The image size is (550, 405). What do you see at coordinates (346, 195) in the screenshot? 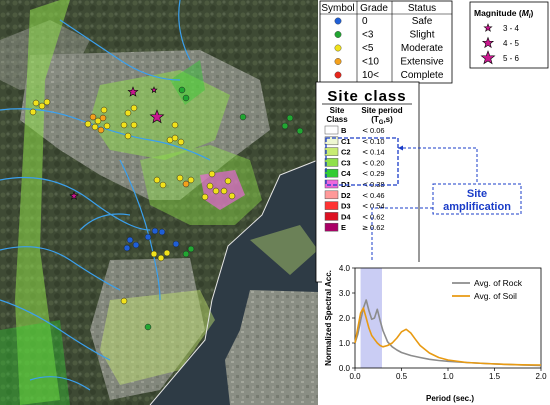
I see `site-class-code: D2` at bounding box center [346, 195].